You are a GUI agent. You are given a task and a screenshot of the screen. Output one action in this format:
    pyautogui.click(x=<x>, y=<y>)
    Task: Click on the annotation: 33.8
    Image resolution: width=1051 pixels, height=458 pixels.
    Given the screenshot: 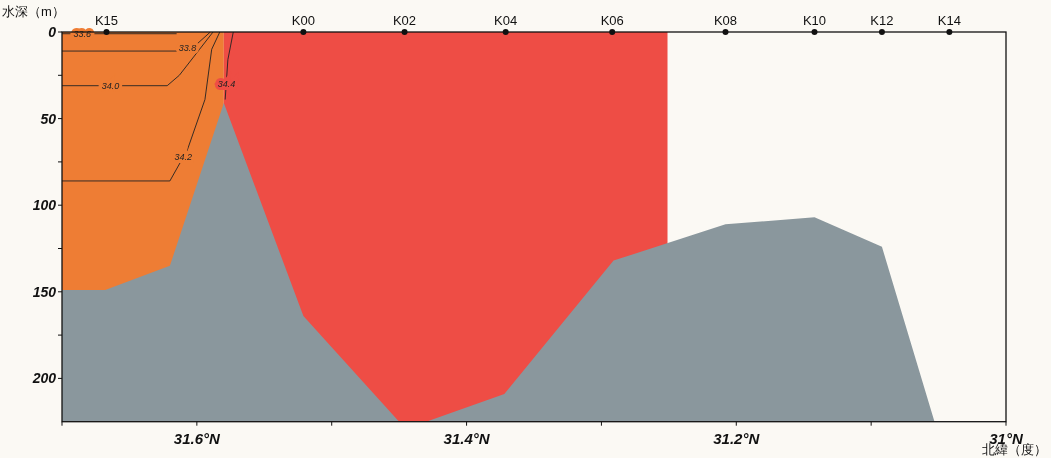 What is the action you would take?
    pyautogui.click(x=187, y=47)
    